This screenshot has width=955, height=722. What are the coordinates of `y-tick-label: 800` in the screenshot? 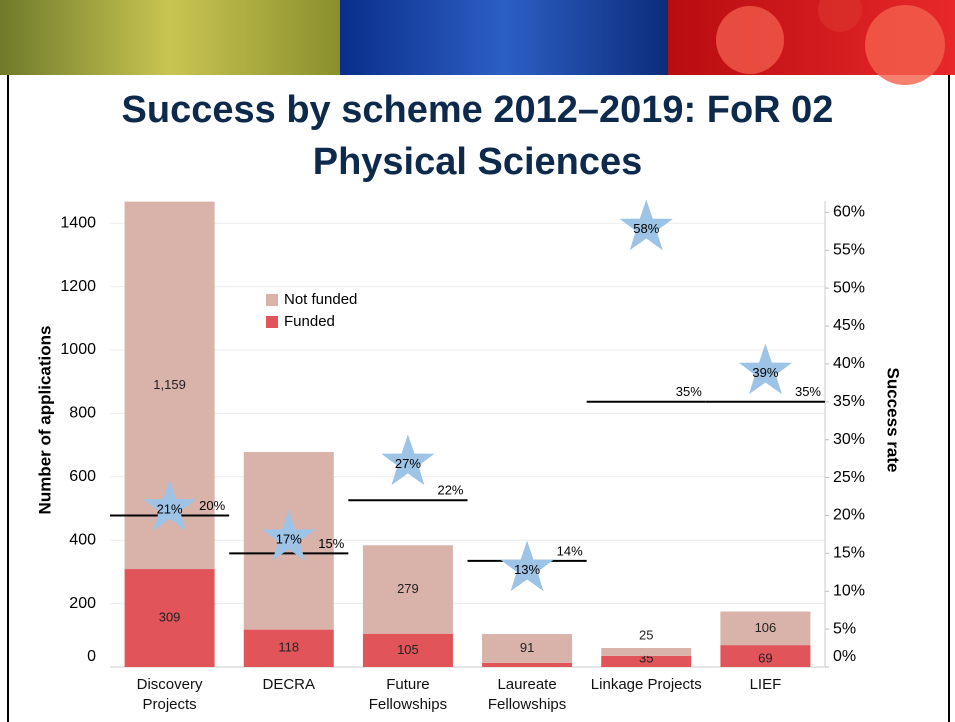 It's located at (82, 413).